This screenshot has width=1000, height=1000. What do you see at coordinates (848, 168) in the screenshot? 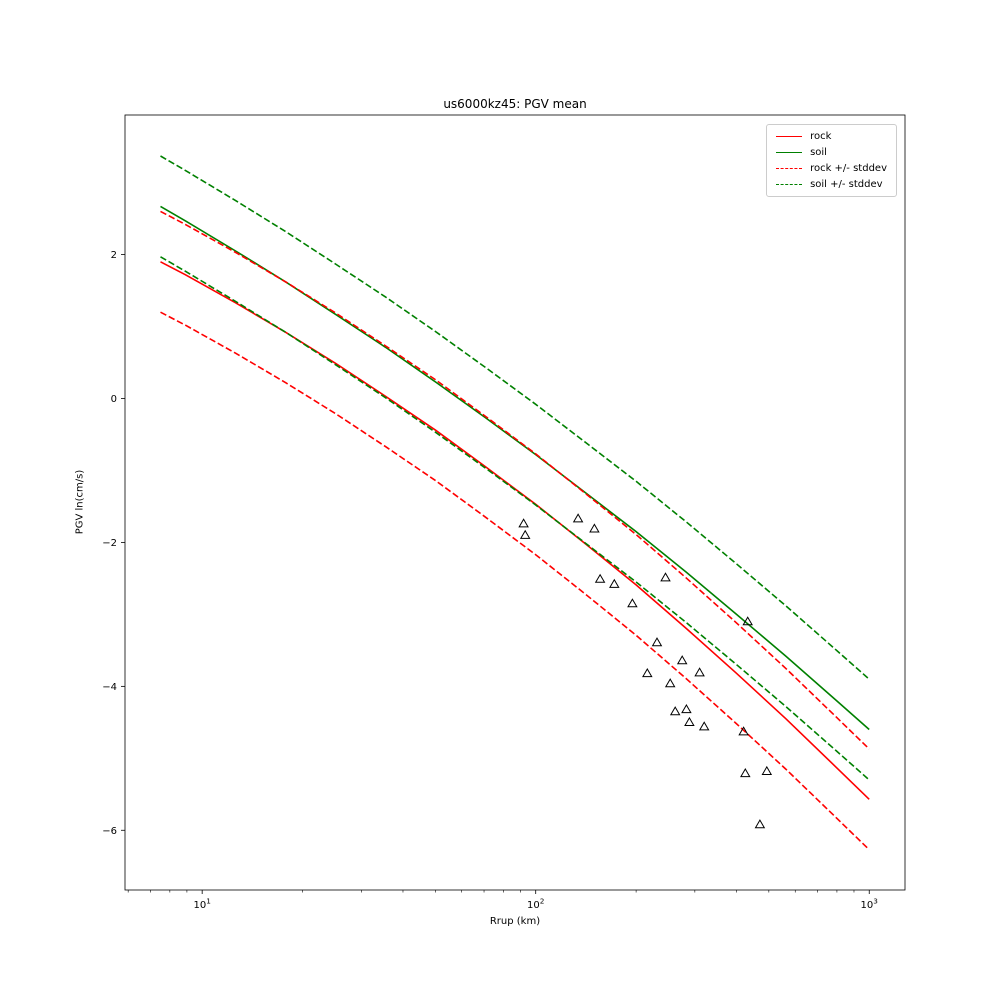
I see `legend-label: rock +/- stddev` at bounding box center [848, 168].